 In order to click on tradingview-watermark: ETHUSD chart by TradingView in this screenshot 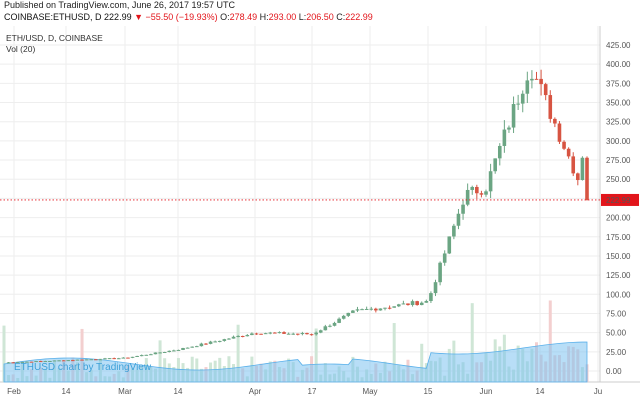, I will do `click(83, 367)`.